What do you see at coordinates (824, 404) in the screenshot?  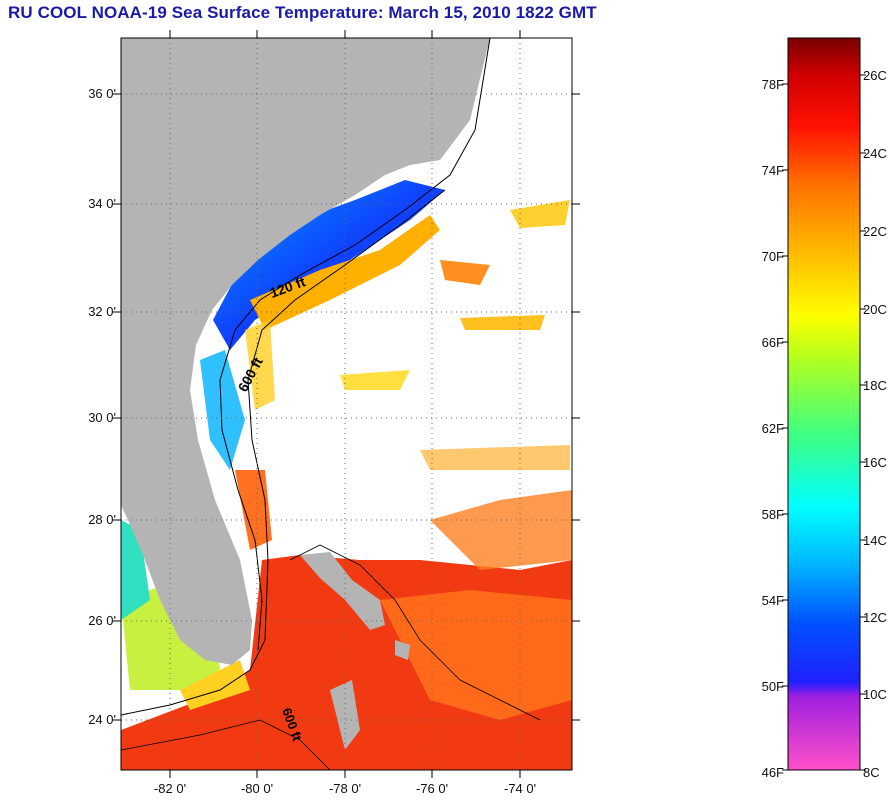 I see `colorbar` at bounding box center [824, 404].